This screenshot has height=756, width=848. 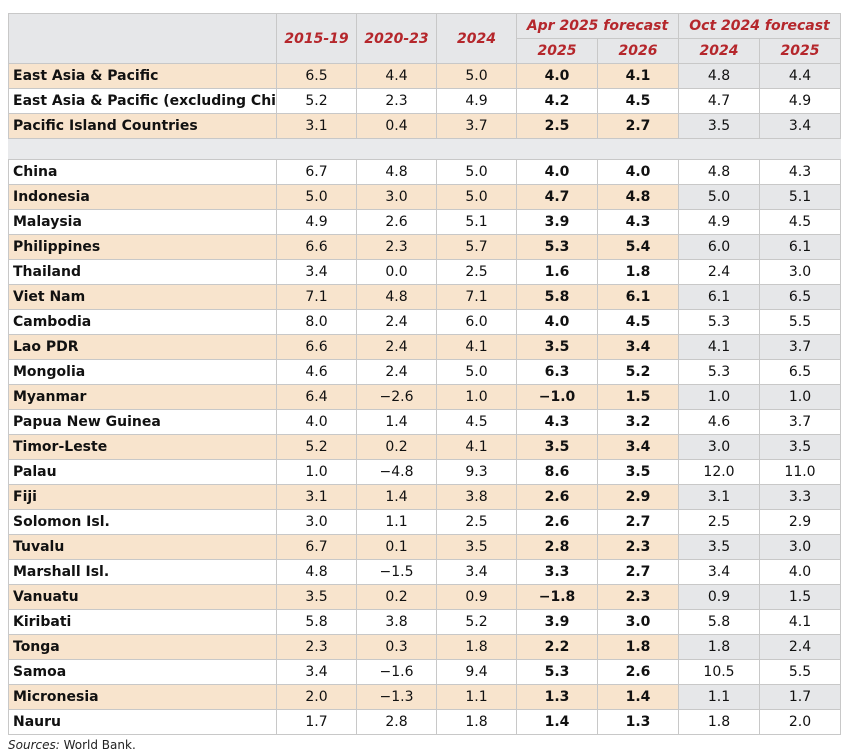 I want to click on table-row: Timor-Leste 5.2 0.2 4.1 3.5 3.4 3.0 3.5, so click(x=425, y=447).